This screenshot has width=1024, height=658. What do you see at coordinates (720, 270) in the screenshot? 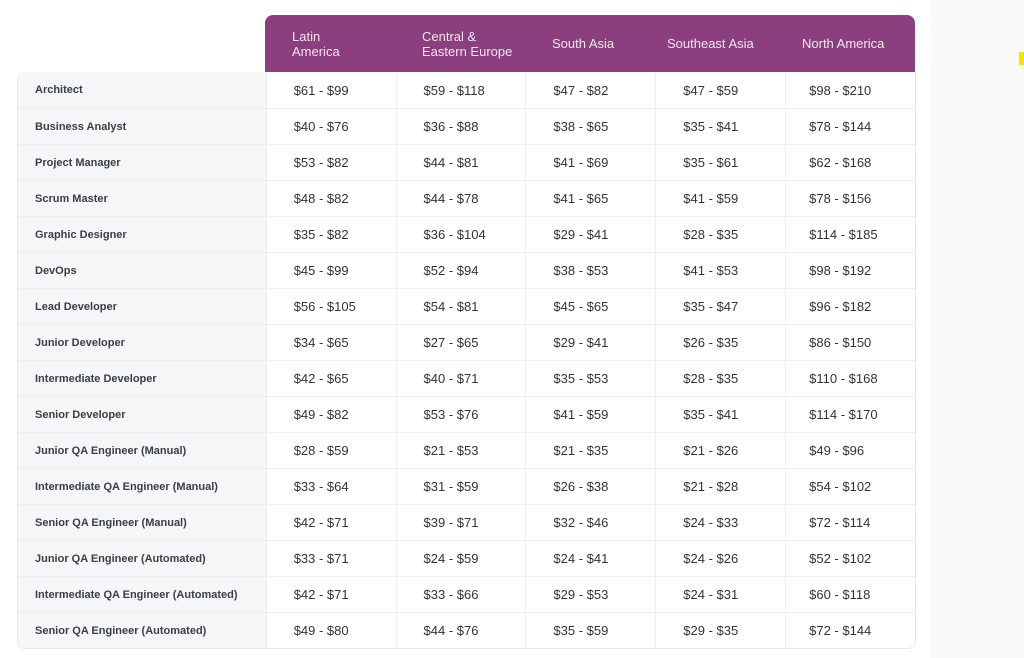
I see `rate-cell: $41 - $53` at bounding box center [720, 270].